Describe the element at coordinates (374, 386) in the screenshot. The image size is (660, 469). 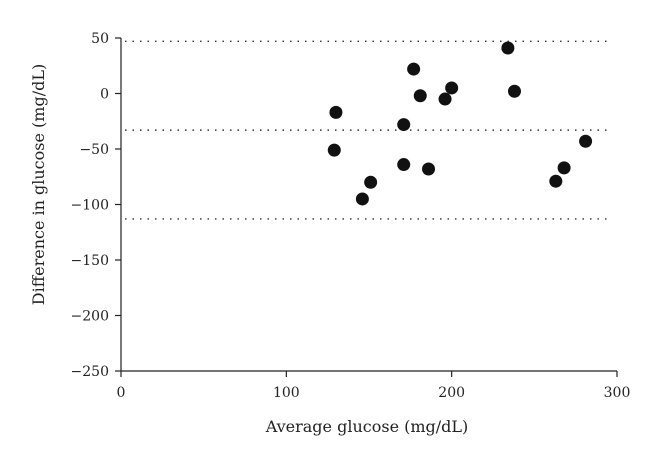
I see `x-axis-ticks: 0 100 200 300` at that location.